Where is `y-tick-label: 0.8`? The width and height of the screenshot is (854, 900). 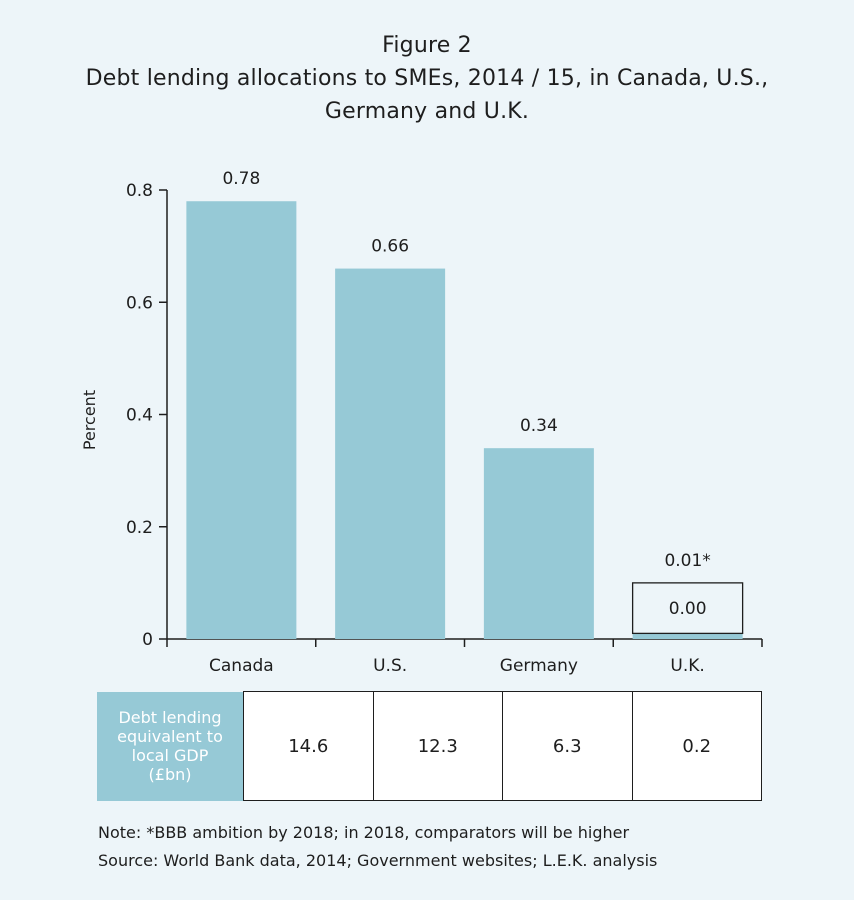 y-tick-label: 0.8 is located at coordinates (139, 191).